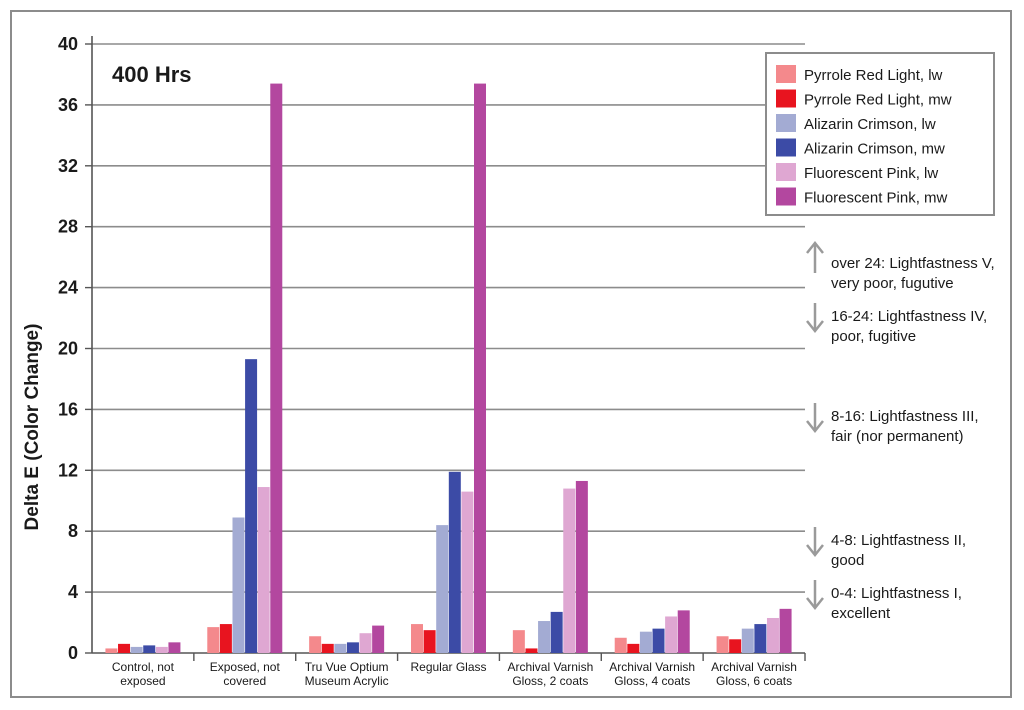  Describe the element at coordinates (448, 667) in the screenshot. I see `x-category-label: Regular Glass` at that location.